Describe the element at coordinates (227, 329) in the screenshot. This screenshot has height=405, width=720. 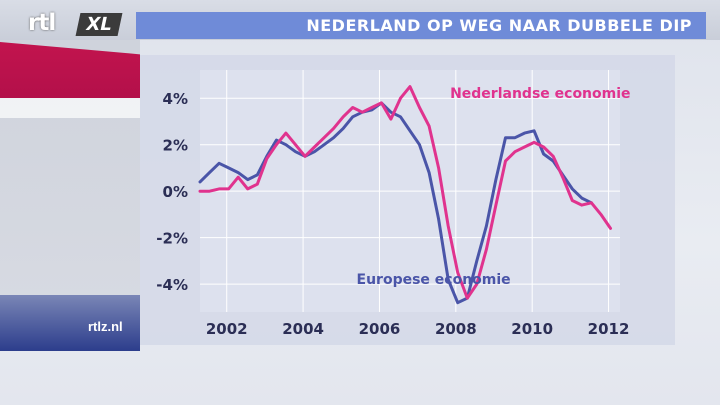
I see `x-tick-label-0: 2002` at that location.